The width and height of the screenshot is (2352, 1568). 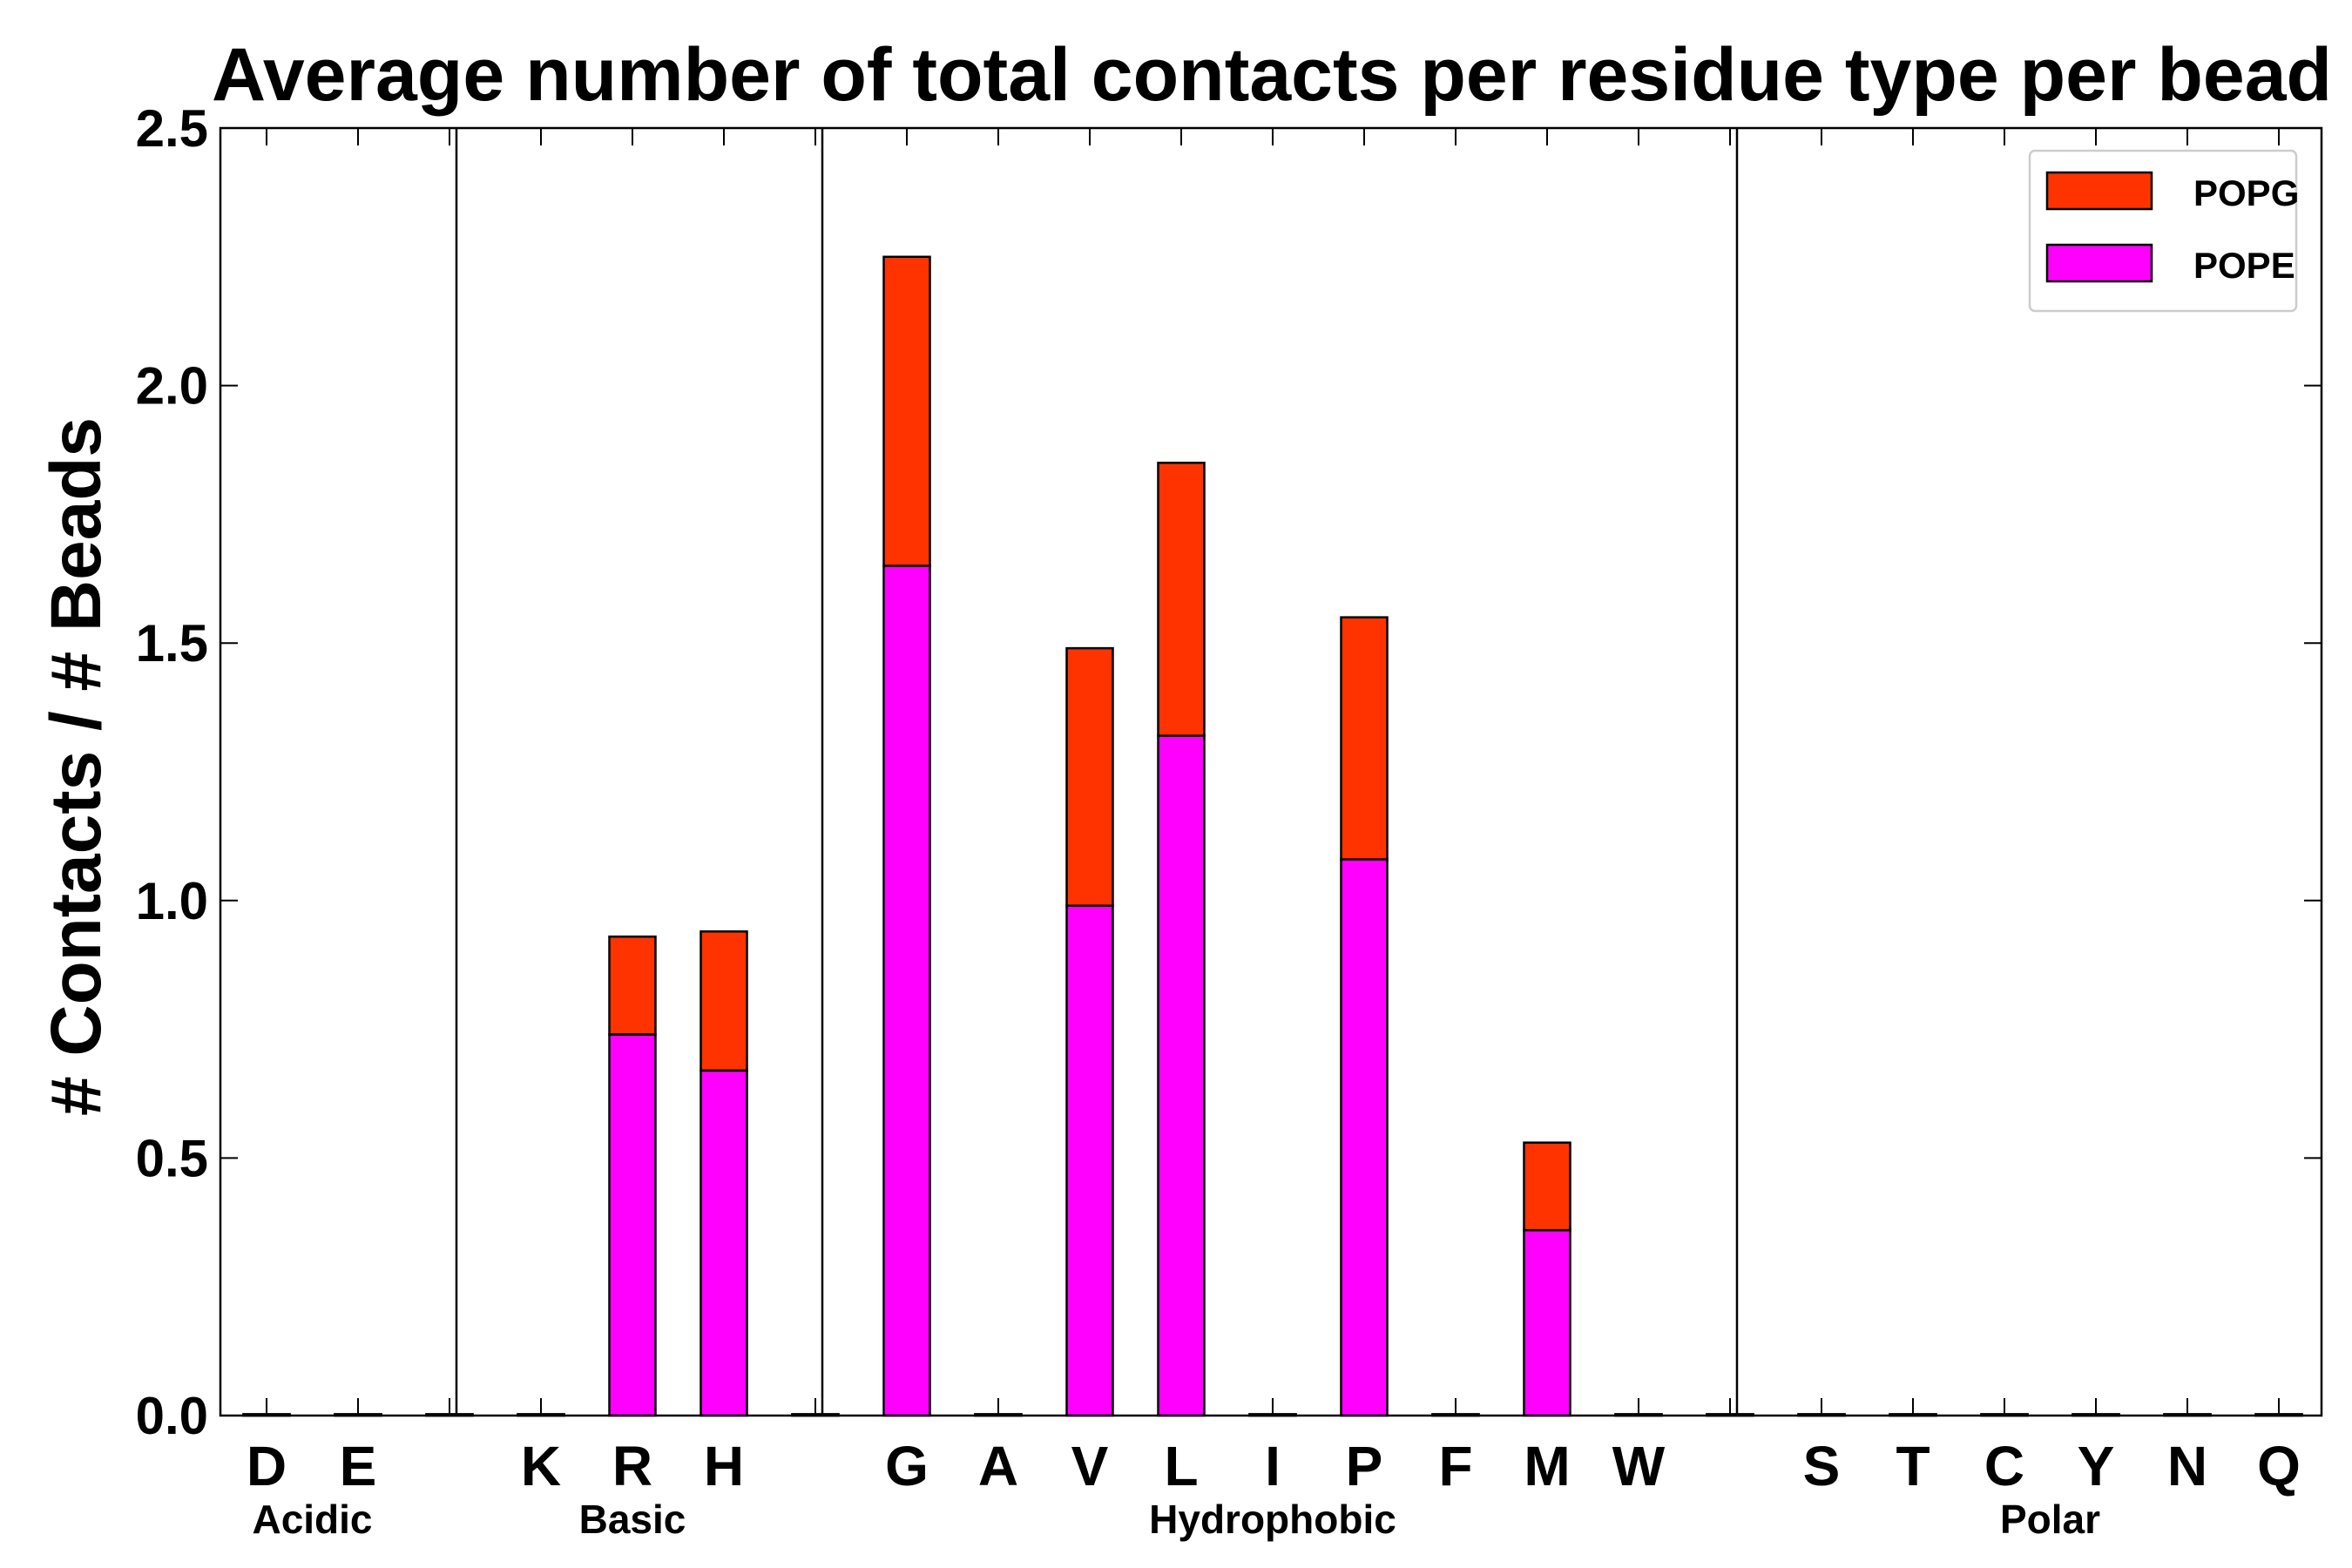 I want to click on y-tick-label-3: 1.5, so click(x=172, y=643).